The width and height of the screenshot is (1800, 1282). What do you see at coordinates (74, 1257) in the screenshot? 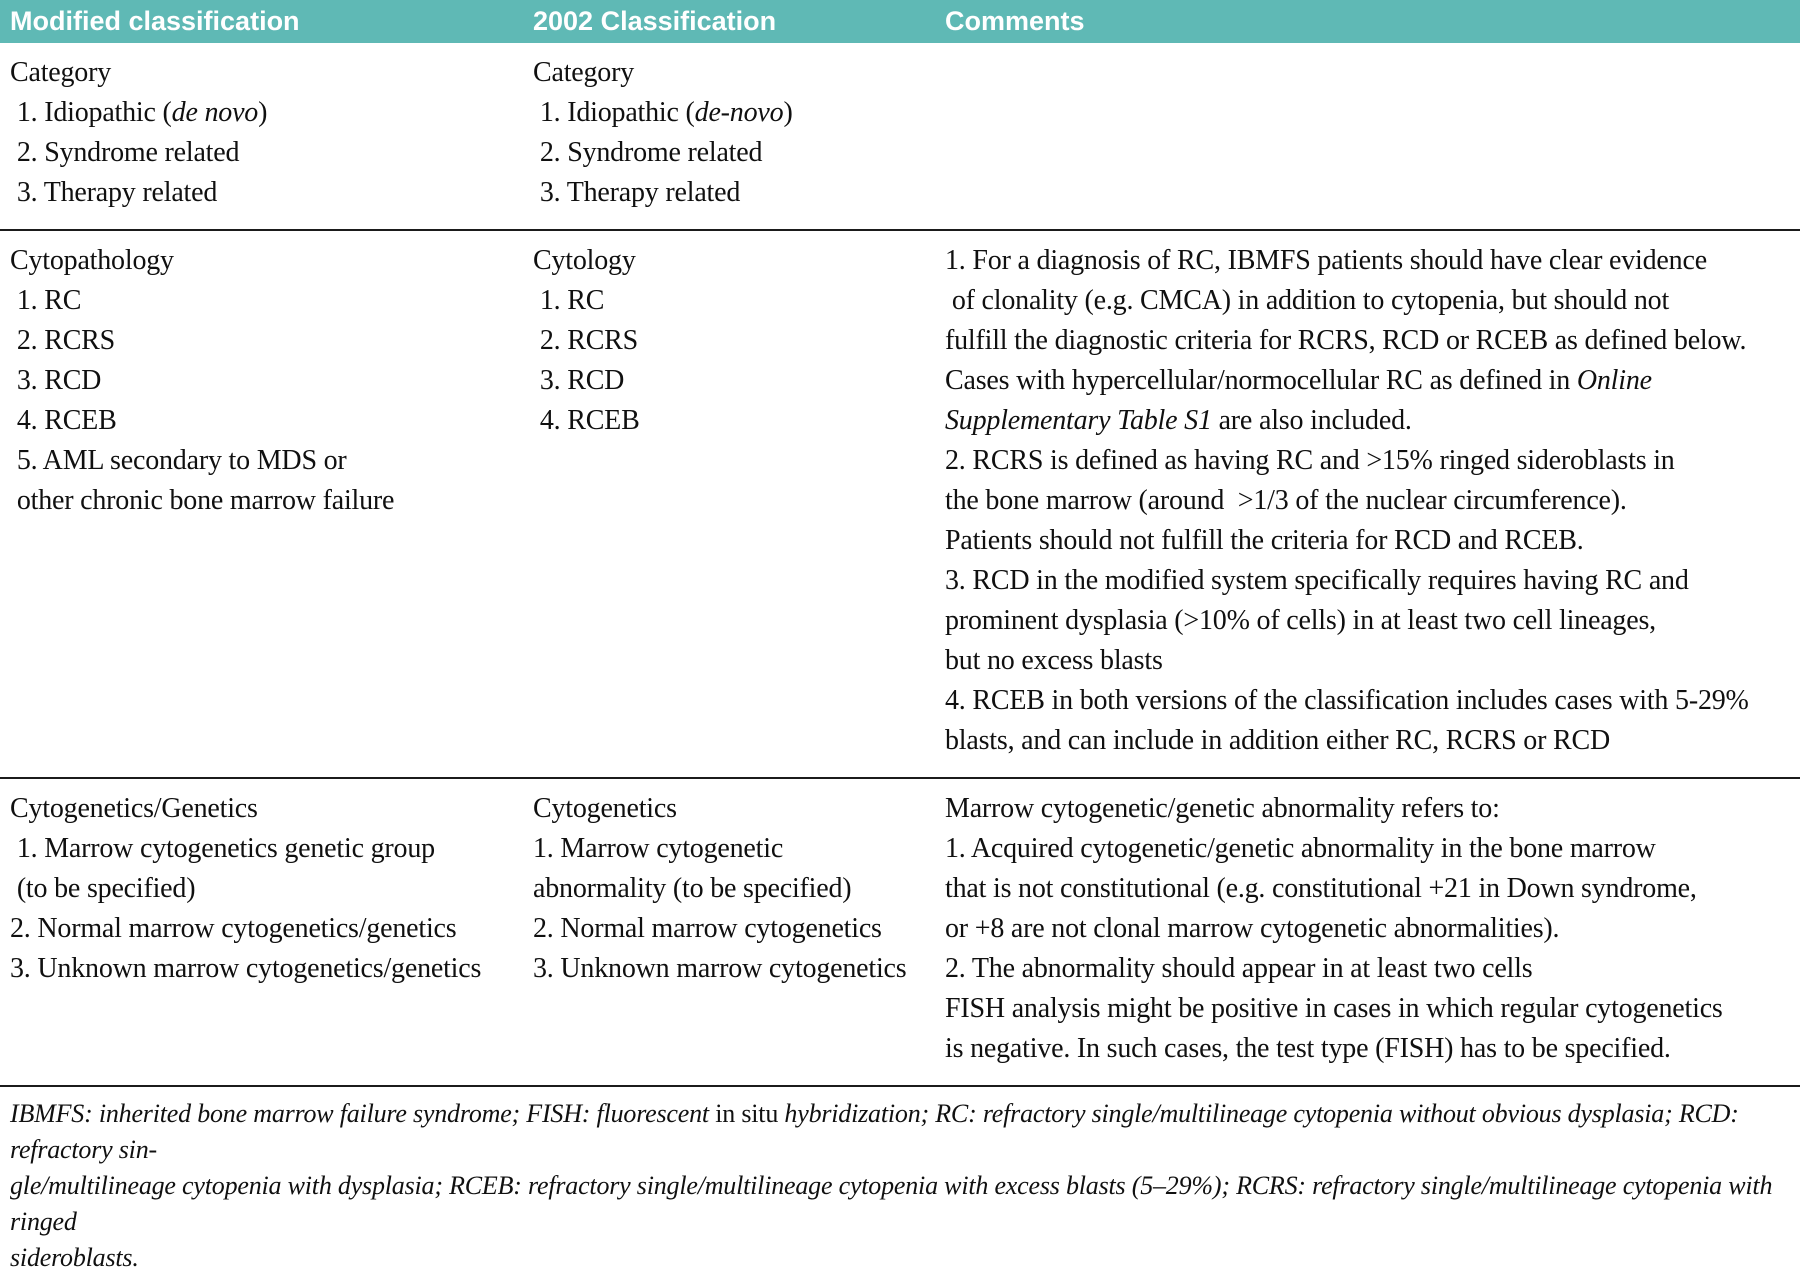
I see `text-line: sideroblasts.` at bounding box center [74, 1257].